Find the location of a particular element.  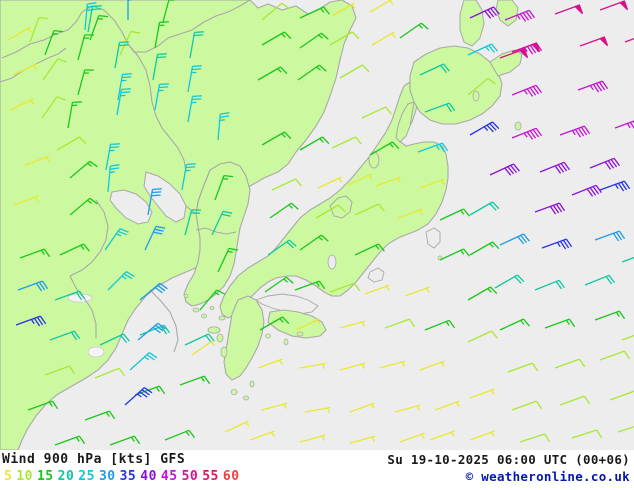

jeju-island is located at coordinates (214, 330).